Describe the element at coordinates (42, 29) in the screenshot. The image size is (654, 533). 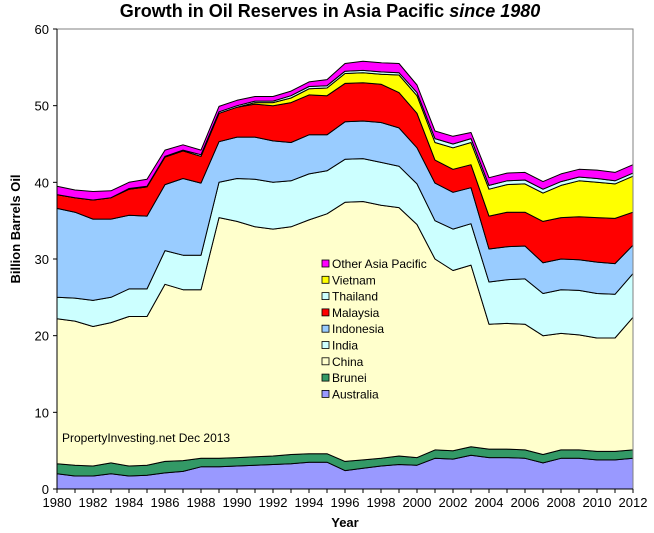
I see `y-tick-label: 60` at that location.